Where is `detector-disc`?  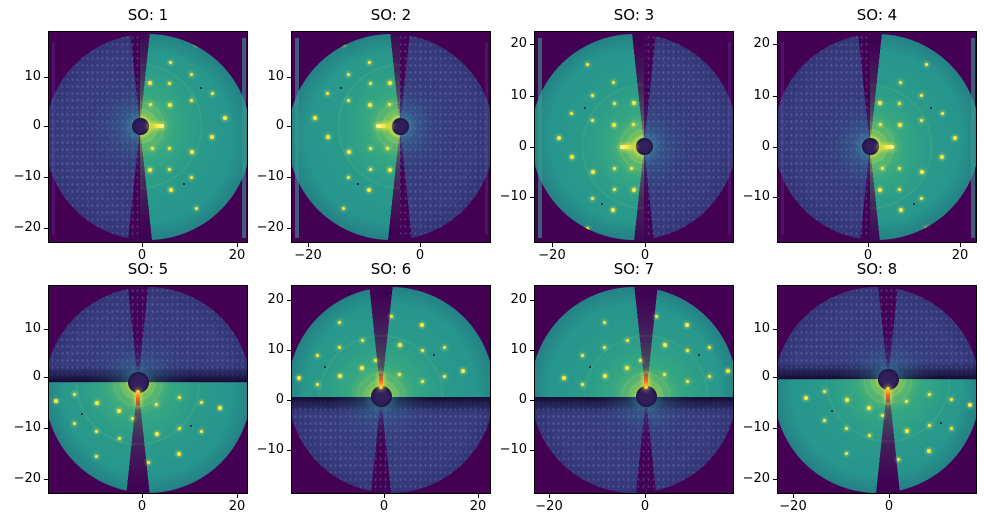 detector-disc is located at coordinates (634, 137).